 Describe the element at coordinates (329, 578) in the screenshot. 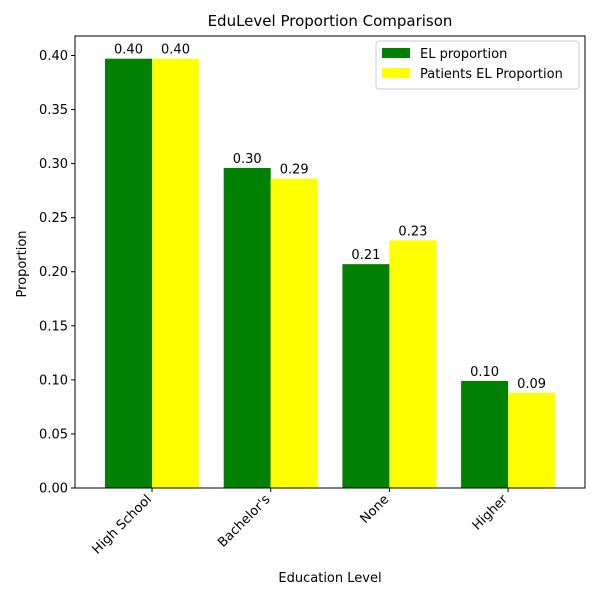

I see `x-axis-label: Education Level` at that location.